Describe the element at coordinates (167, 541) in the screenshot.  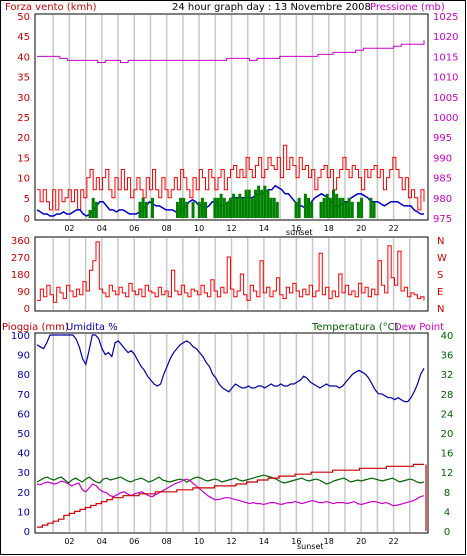
I see `hour-tick-label-bottom: 08` at that location.